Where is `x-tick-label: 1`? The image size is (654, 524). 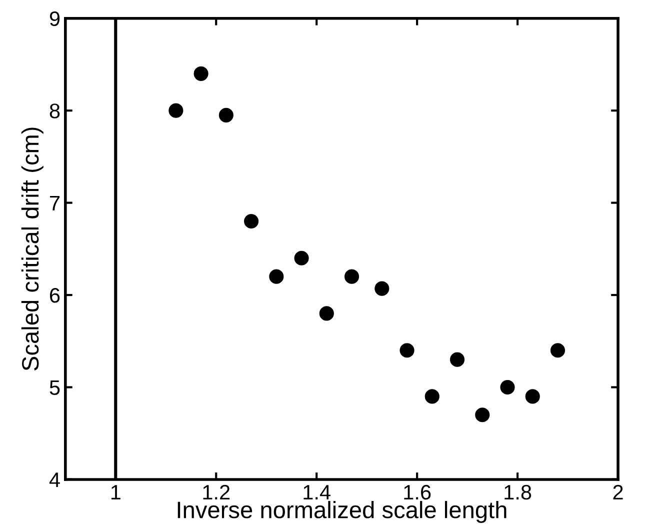
x-tick-label: 1 is located at coordinates (115, 492).